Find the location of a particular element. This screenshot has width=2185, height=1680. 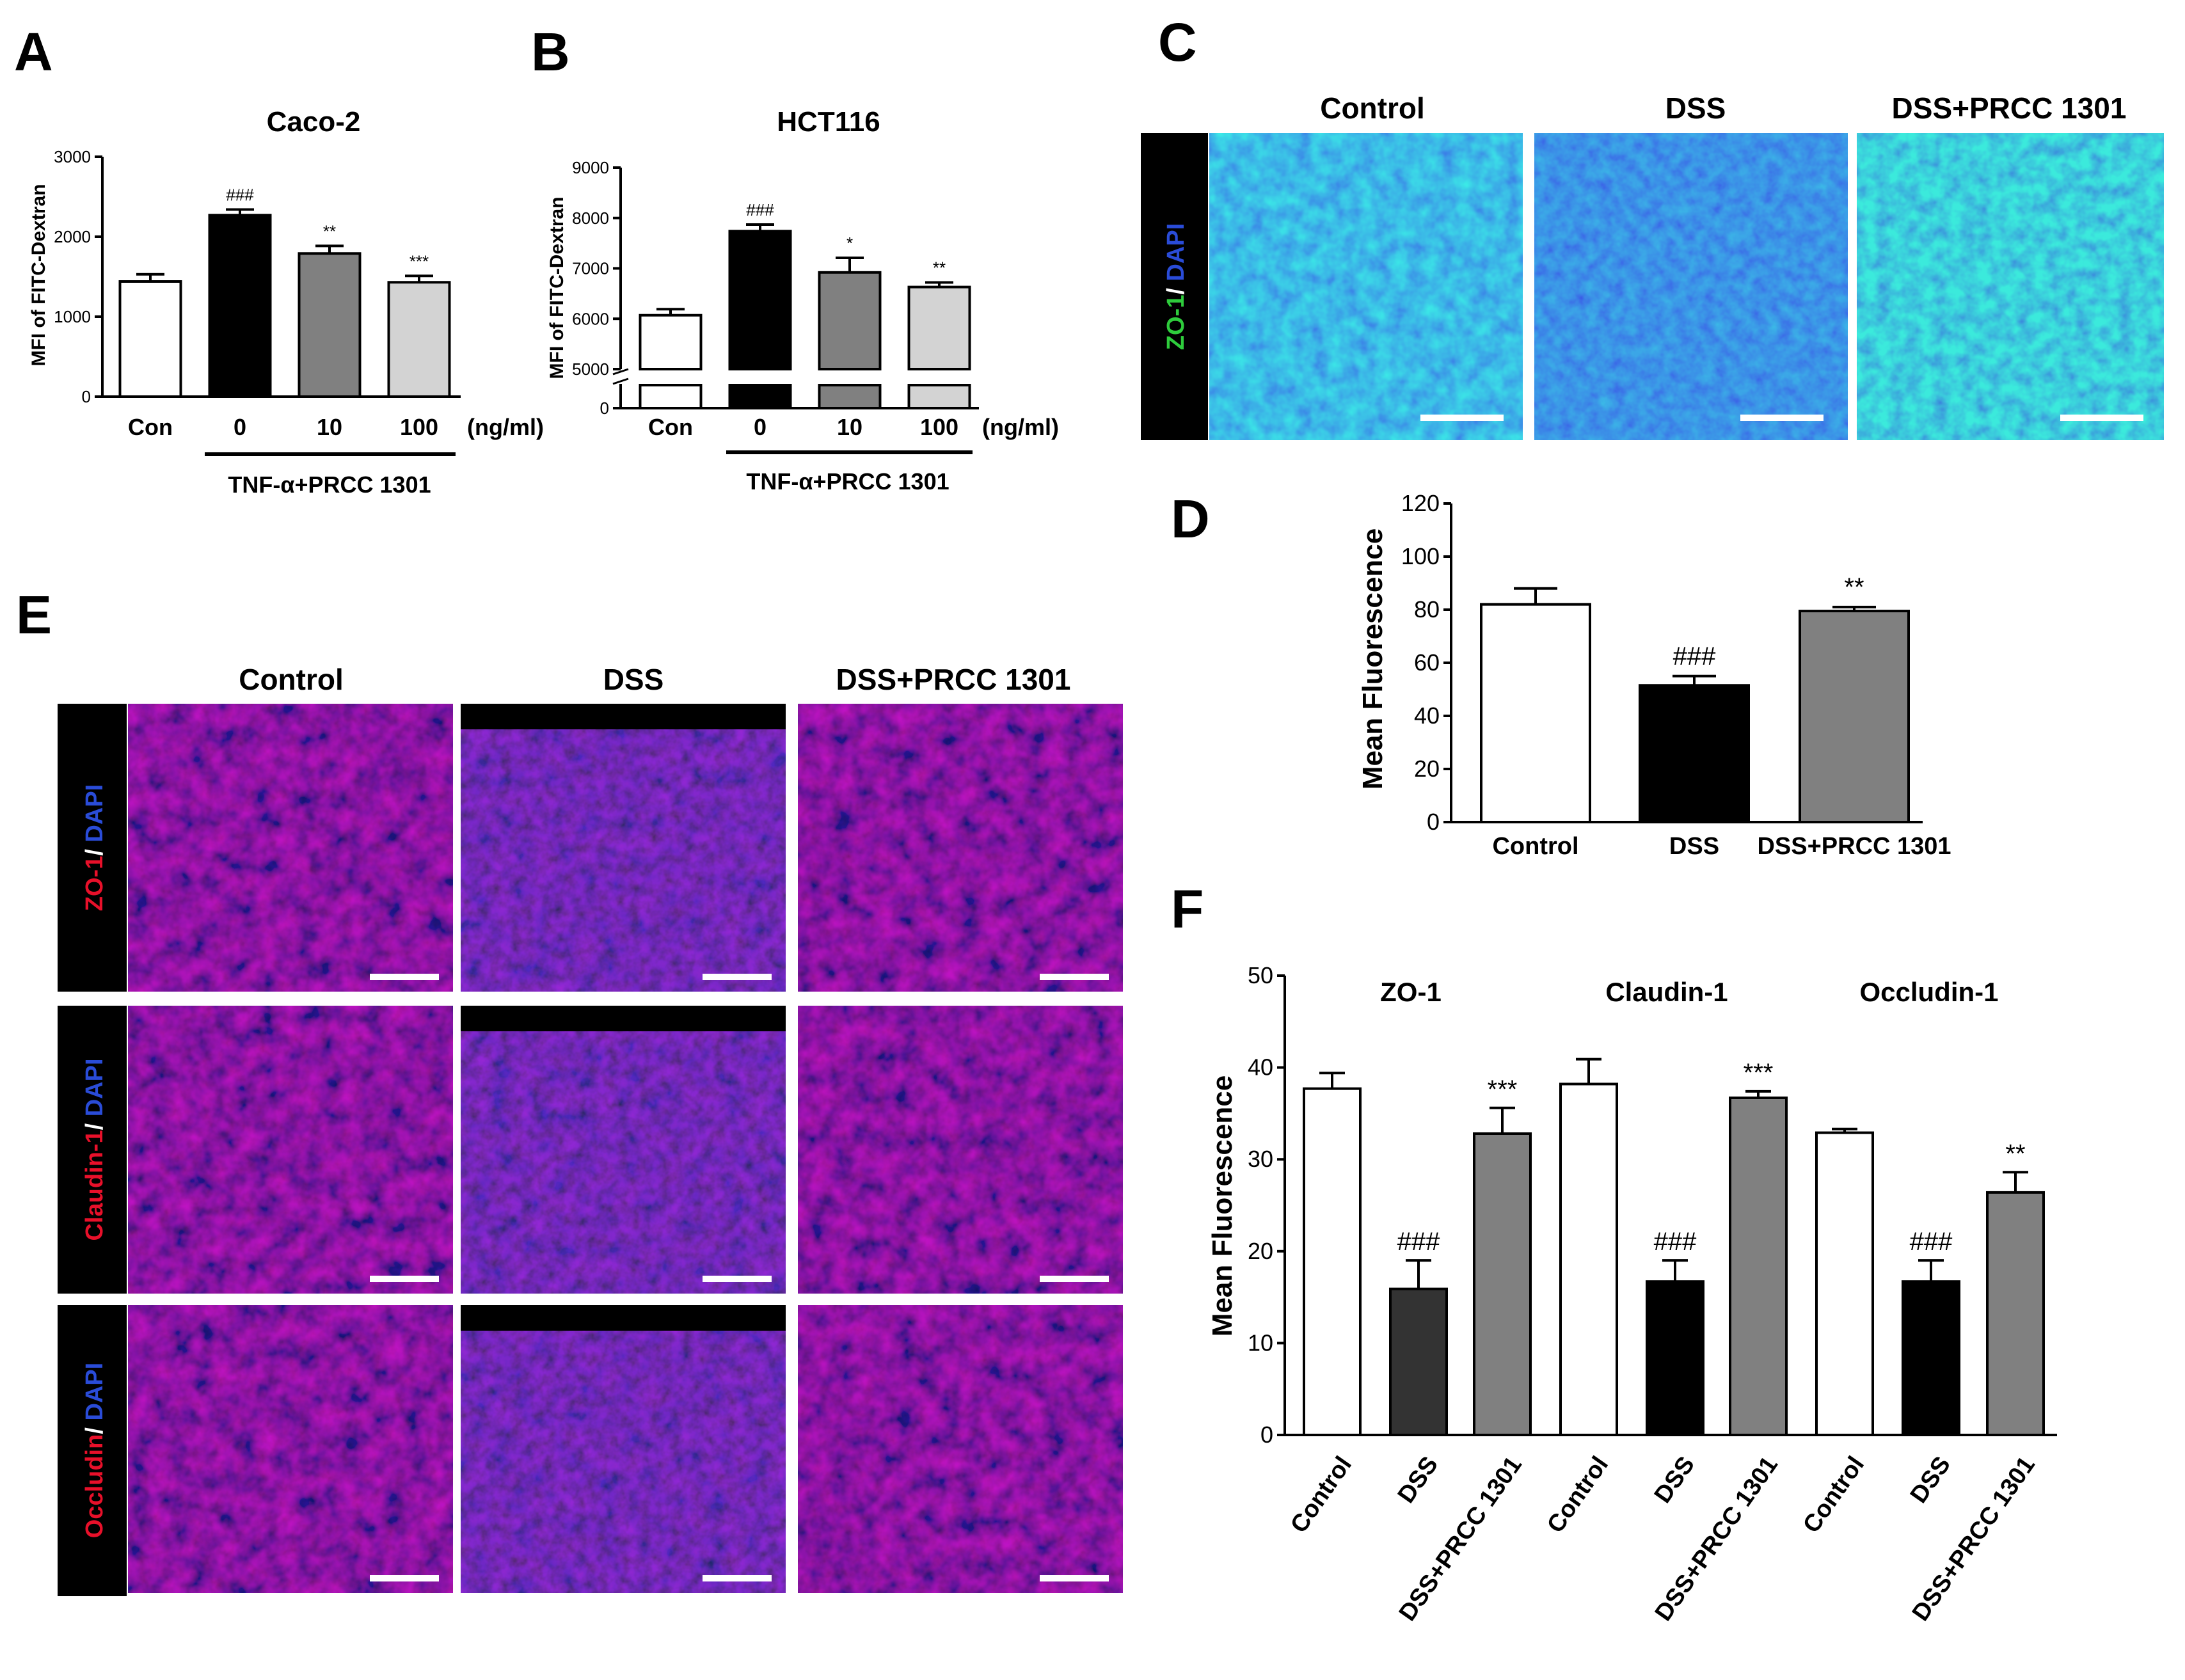

panel-e-row-label-occludin: Occludin/ DAPI is located at coordinates (94, 1451).